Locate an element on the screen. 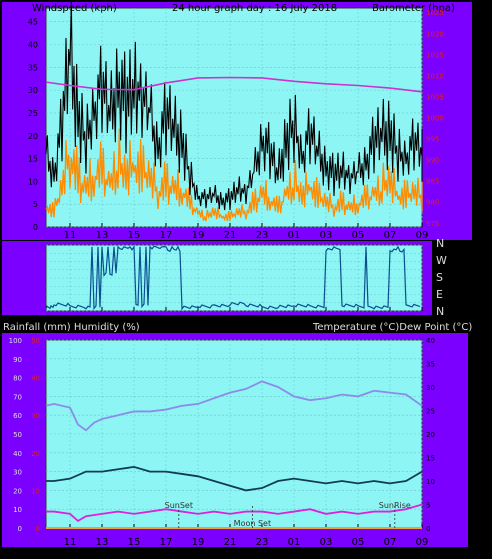  y2-tick-label: 30 is located at coordinates (430, 388).